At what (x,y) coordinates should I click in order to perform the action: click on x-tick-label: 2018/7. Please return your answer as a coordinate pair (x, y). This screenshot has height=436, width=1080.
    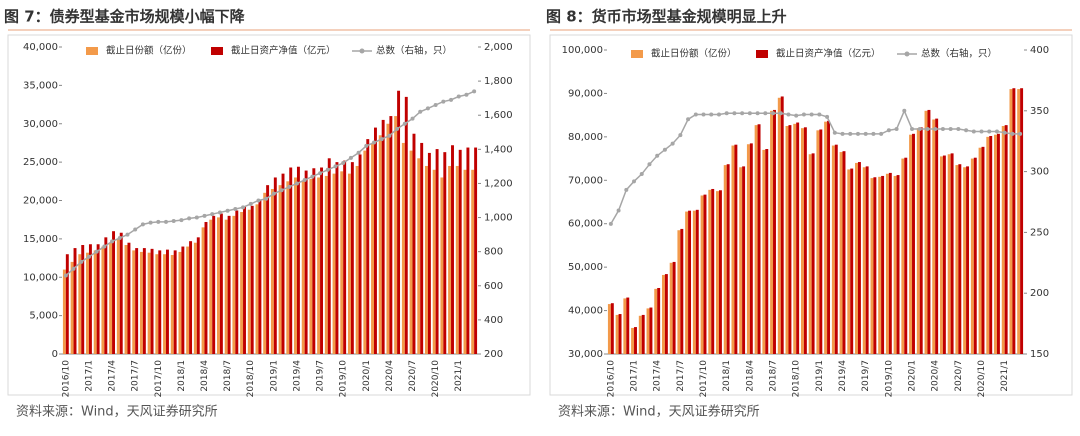
    Looking at the image, I should click on (228, 376).